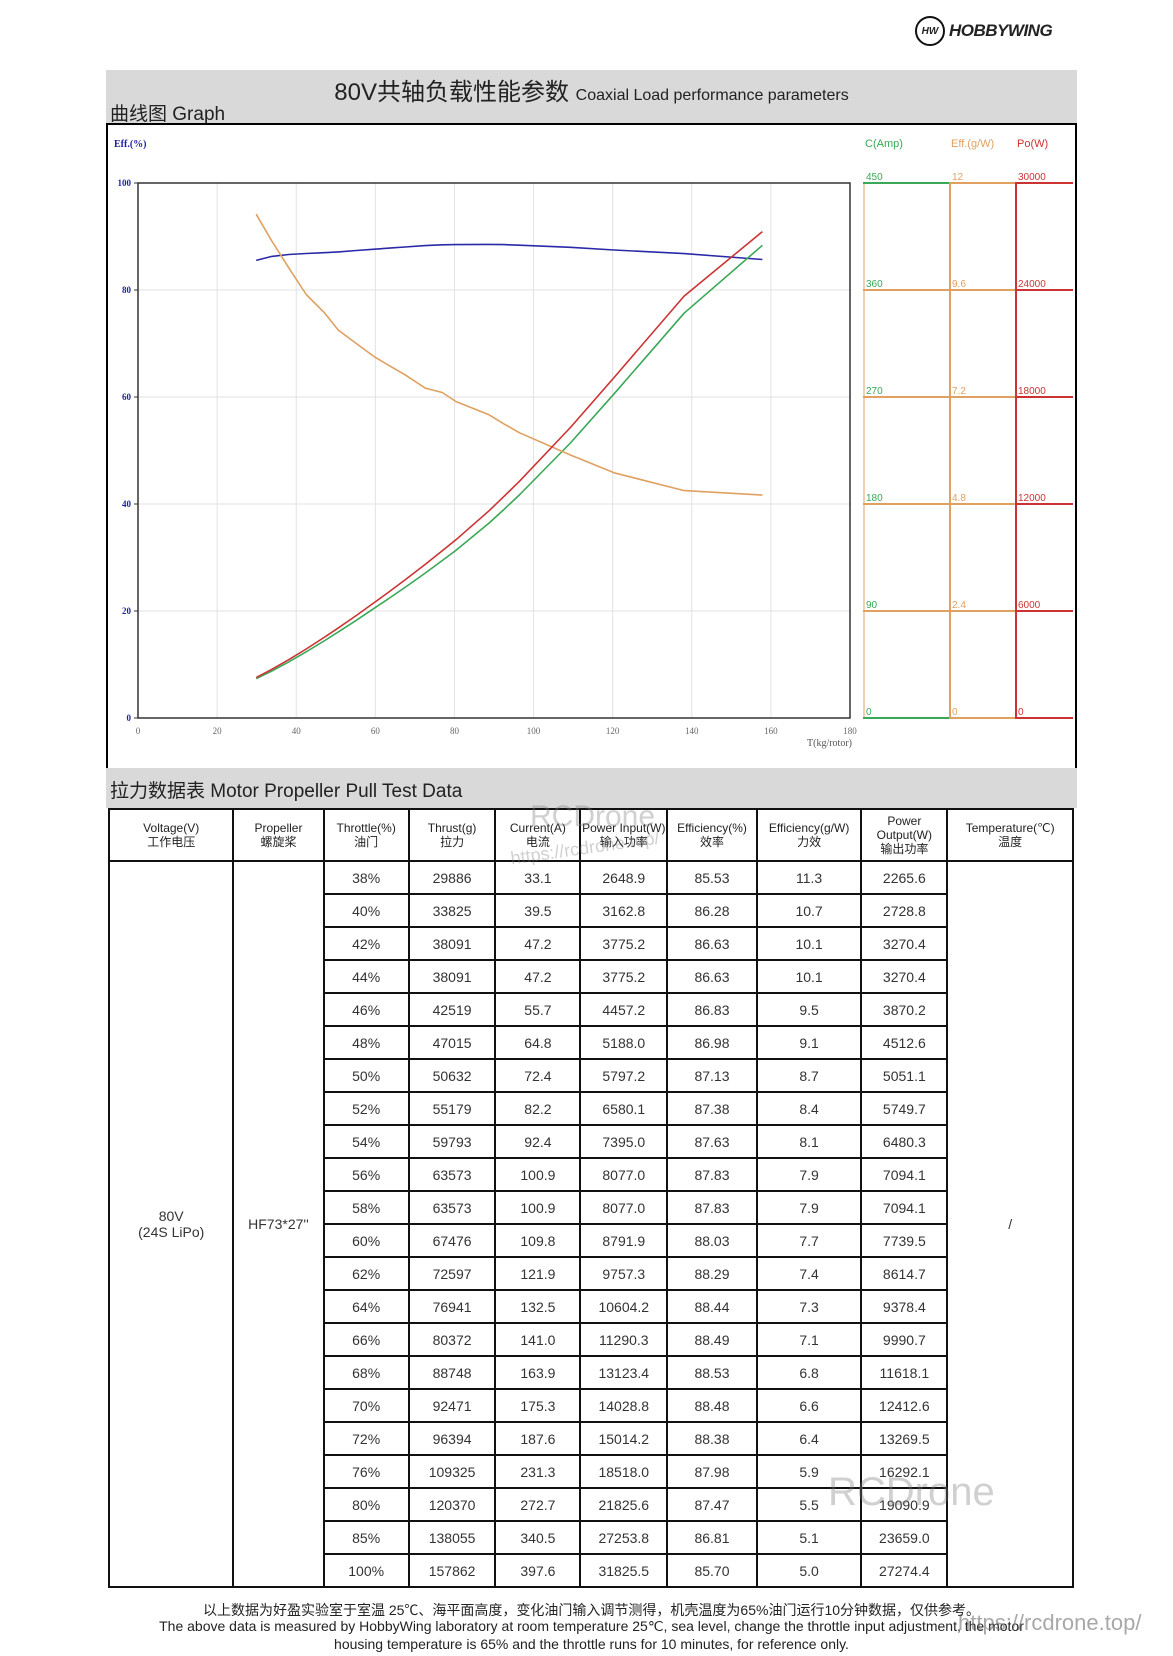  Describe the element at coordinates (624, 1273) in the screenshot. I see `table-cell: 9757.3` at that location.